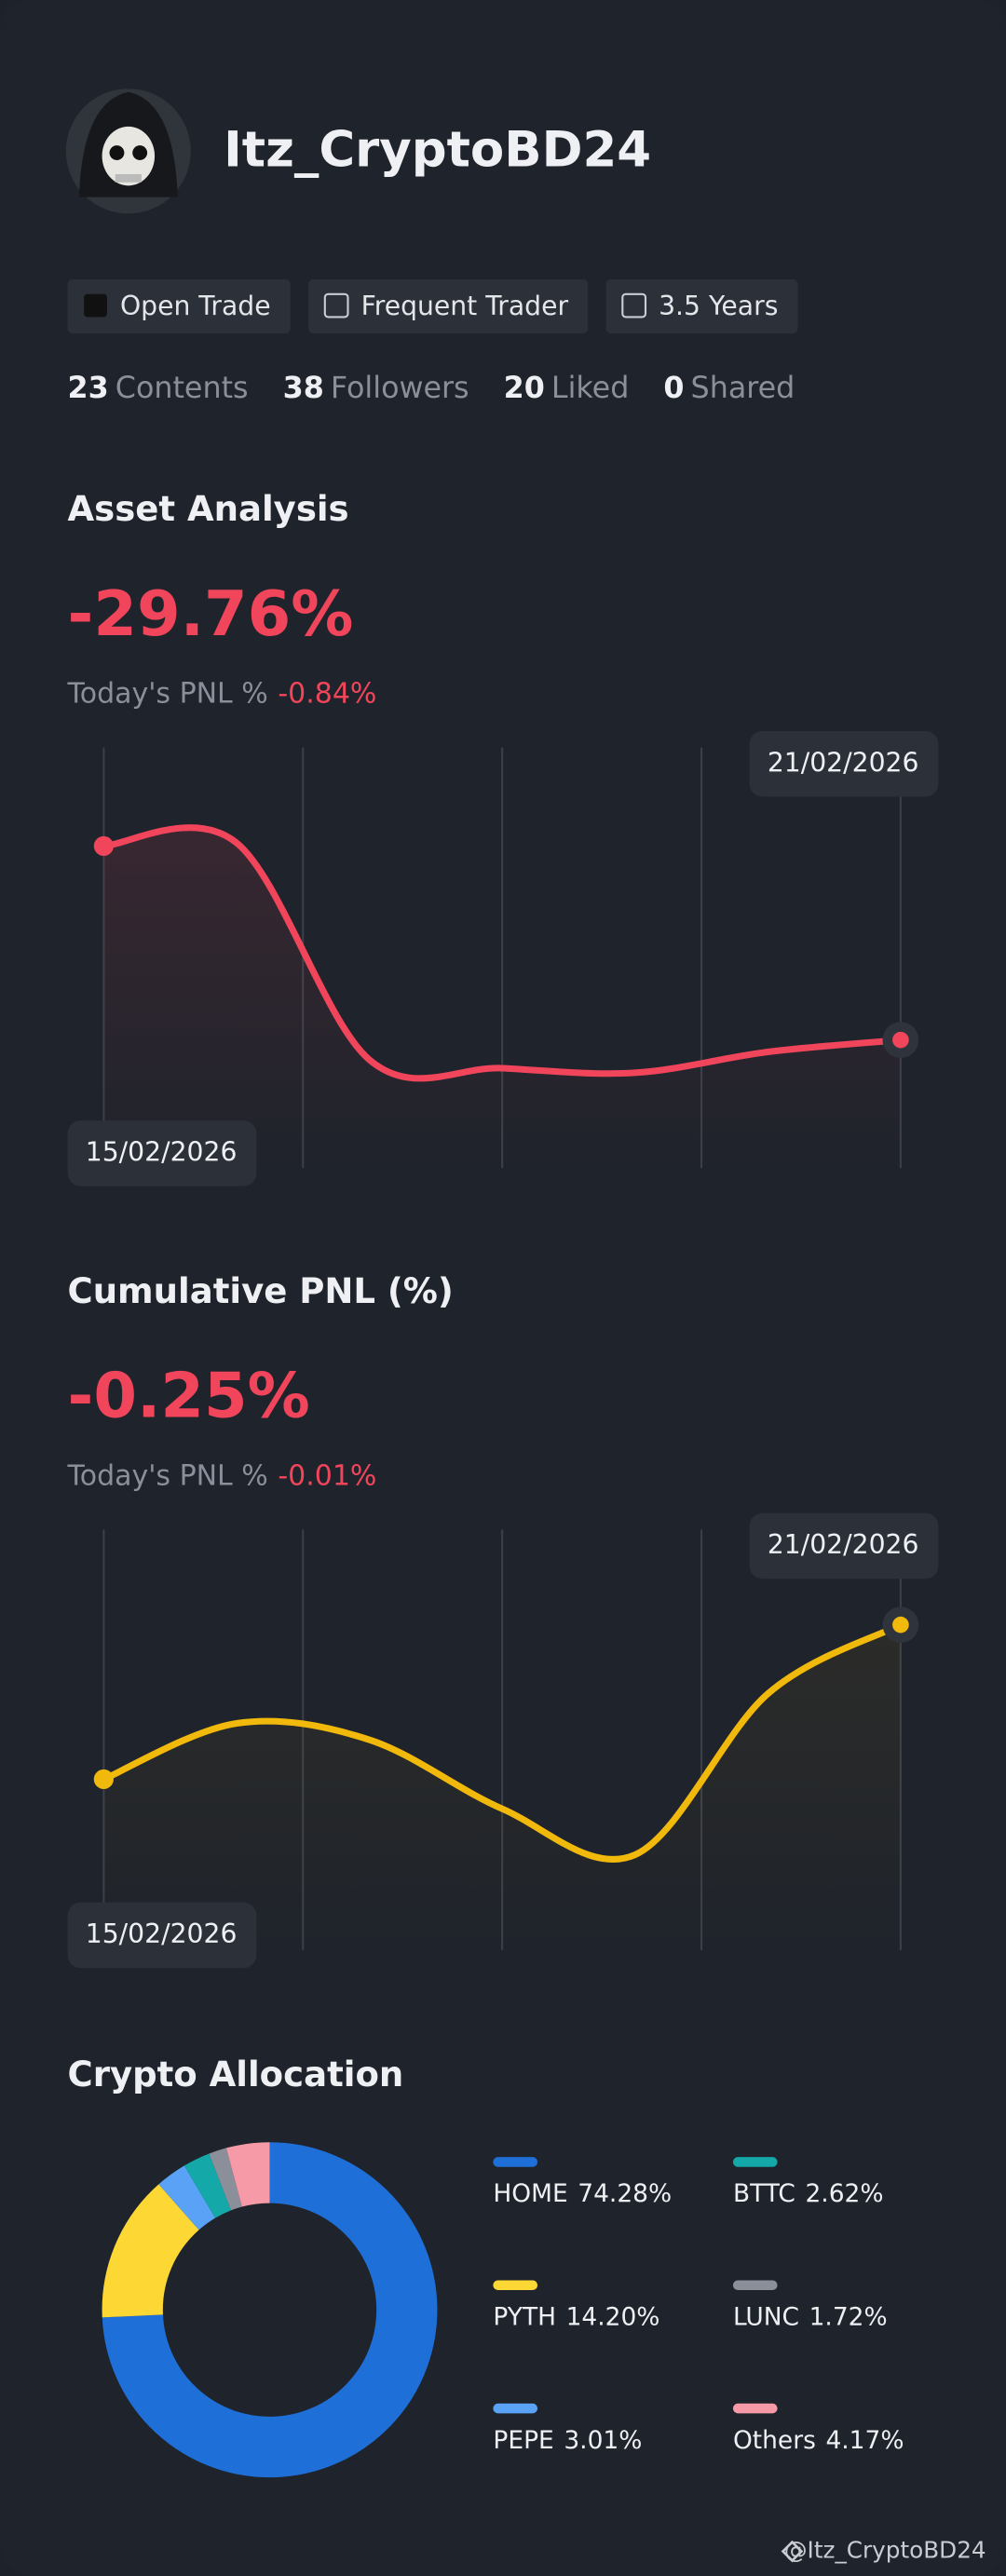 The width and height of the screenshot is (1006, 2576). What do you see at coordinates (590, 388) in the screenshot?
I see `stat-label: Liked` at bounding box center [590, 388].